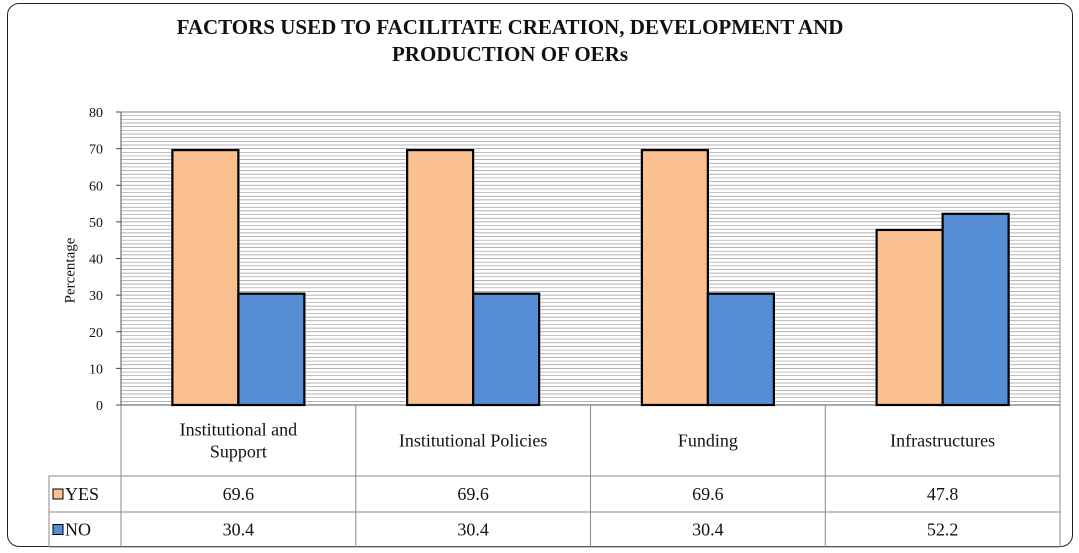 The image size is (1079, 553). I want to click on y-tick-label: 40, so click(96, 260).